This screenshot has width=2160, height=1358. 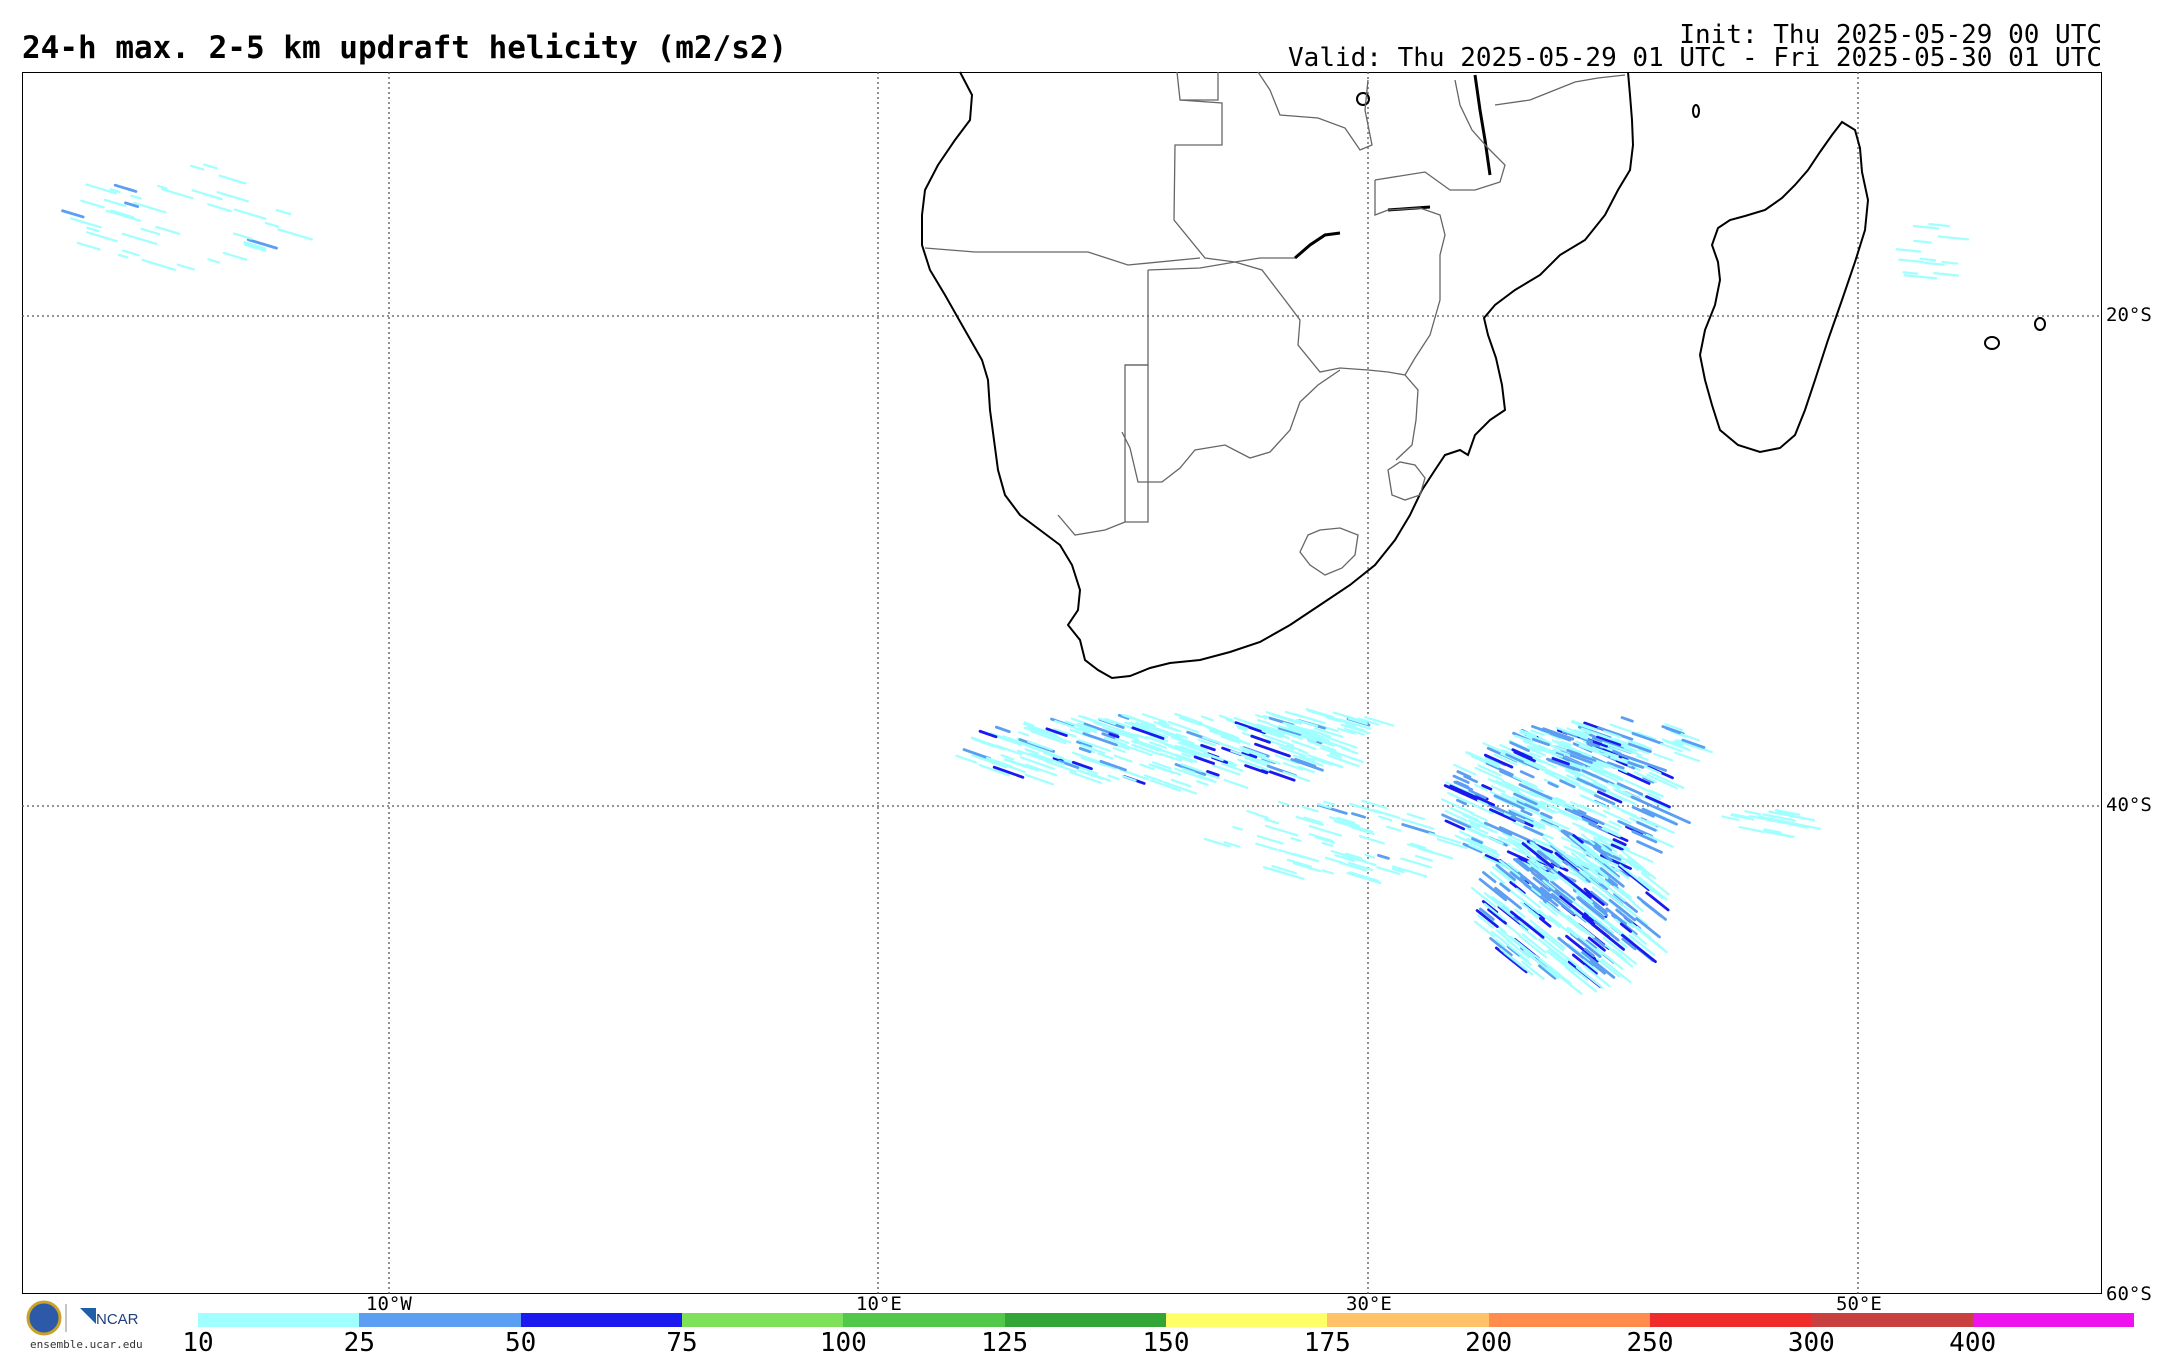 I want to click on colorbar-tick-label: 400, so click(x=1973, y=1343).